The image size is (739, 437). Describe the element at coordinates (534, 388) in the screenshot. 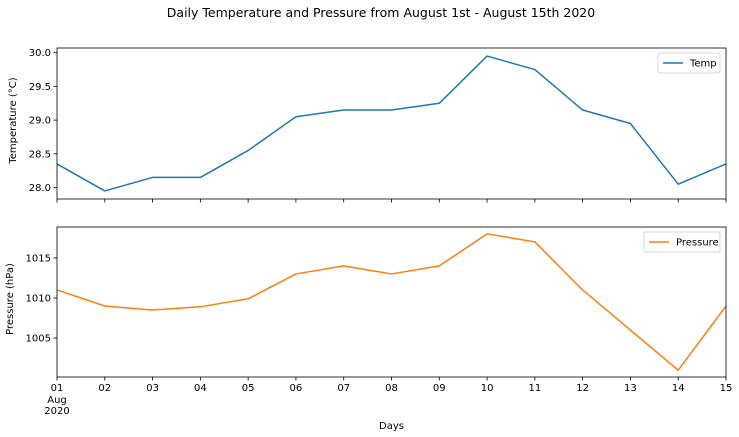

I see `x-tick-label: 11` at that location.